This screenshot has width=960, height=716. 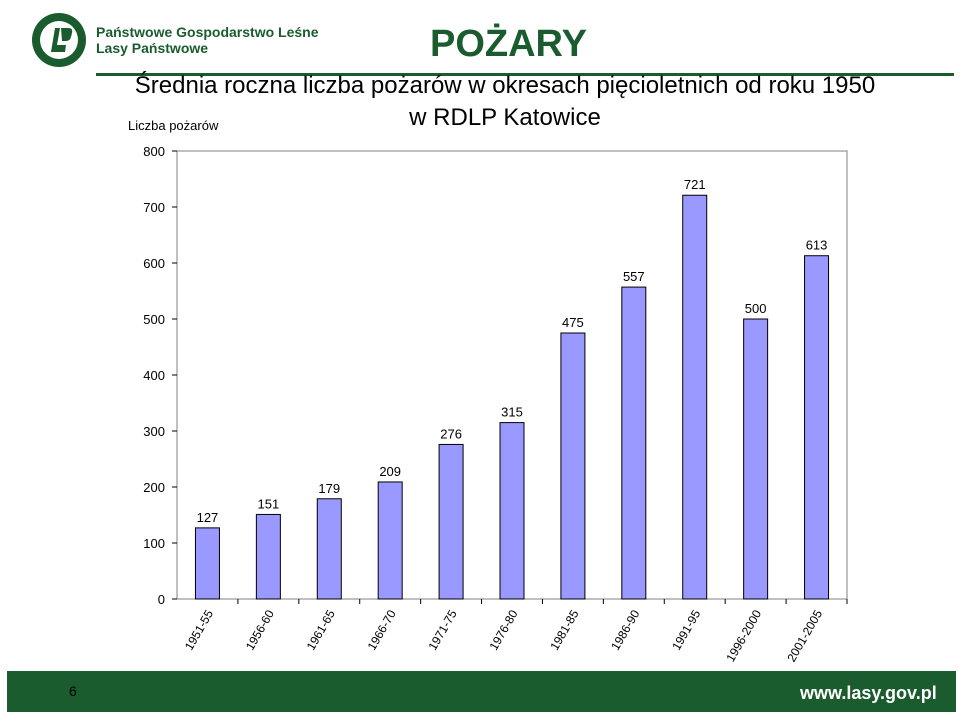 I want to click on chart-title-line2: w RDLP Katowice, so click(x=505, y=117).